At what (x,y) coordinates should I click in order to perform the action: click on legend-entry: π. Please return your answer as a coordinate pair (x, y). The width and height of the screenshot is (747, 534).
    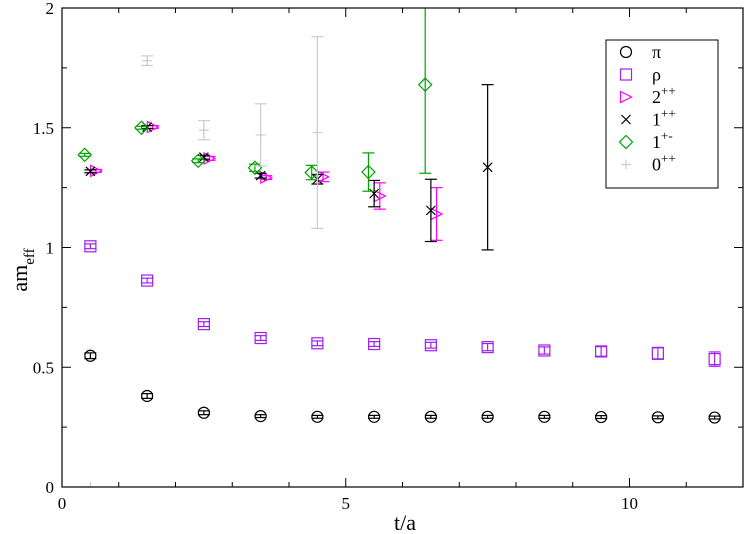
    Looking at the image, I should click on (640, 52).